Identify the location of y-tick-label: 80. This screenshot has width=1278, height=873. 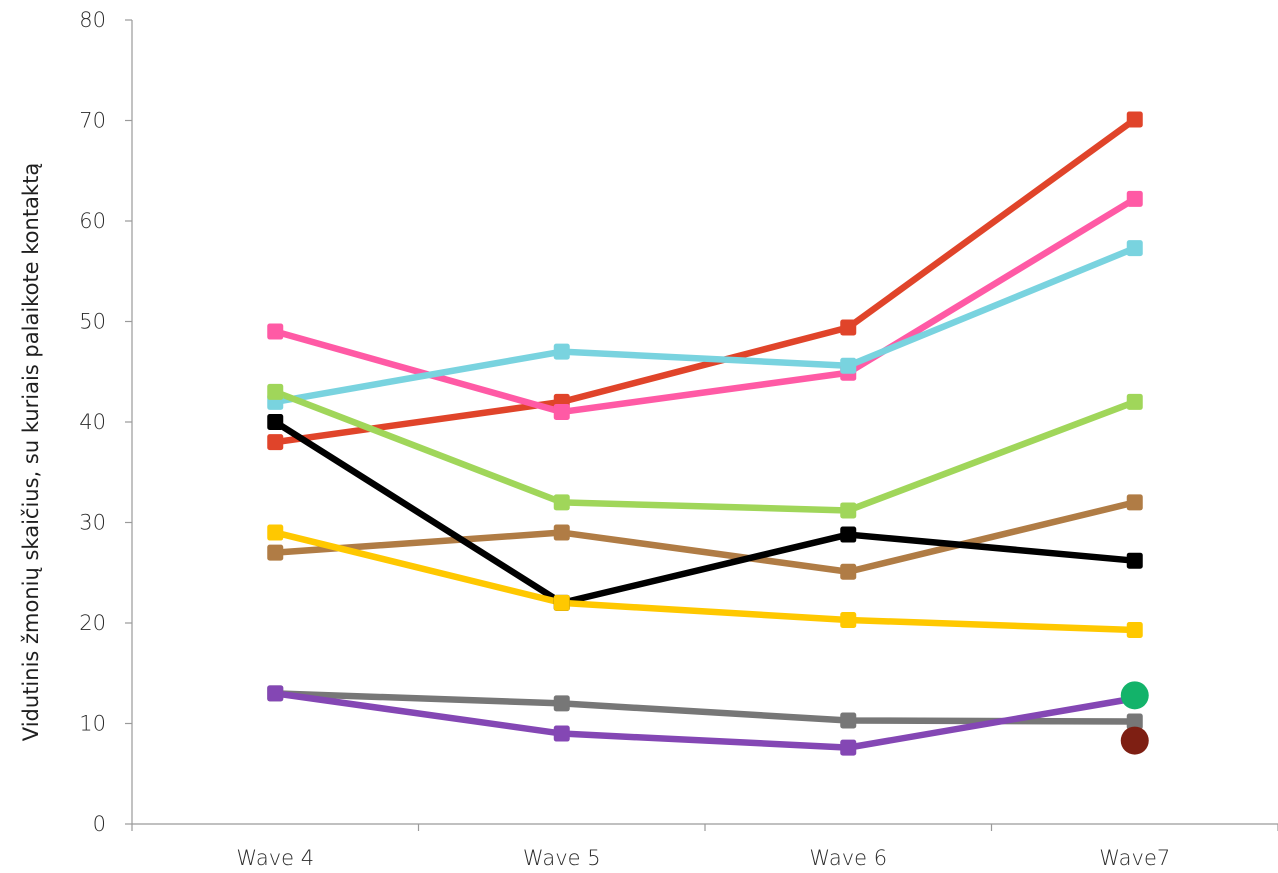
(92, 20).